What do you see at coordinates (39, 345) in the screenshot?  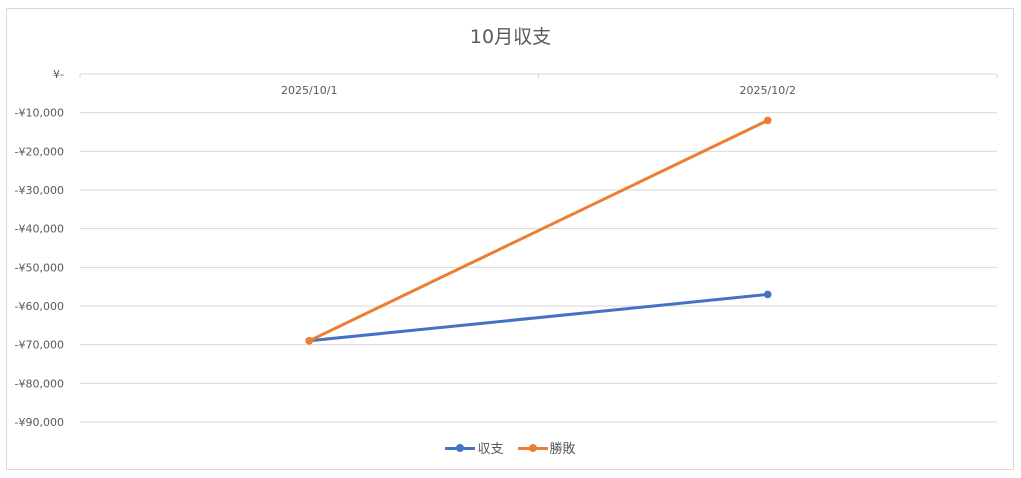 I see `y-tick-label: -¥70,000` at bounding box center [39, 345].